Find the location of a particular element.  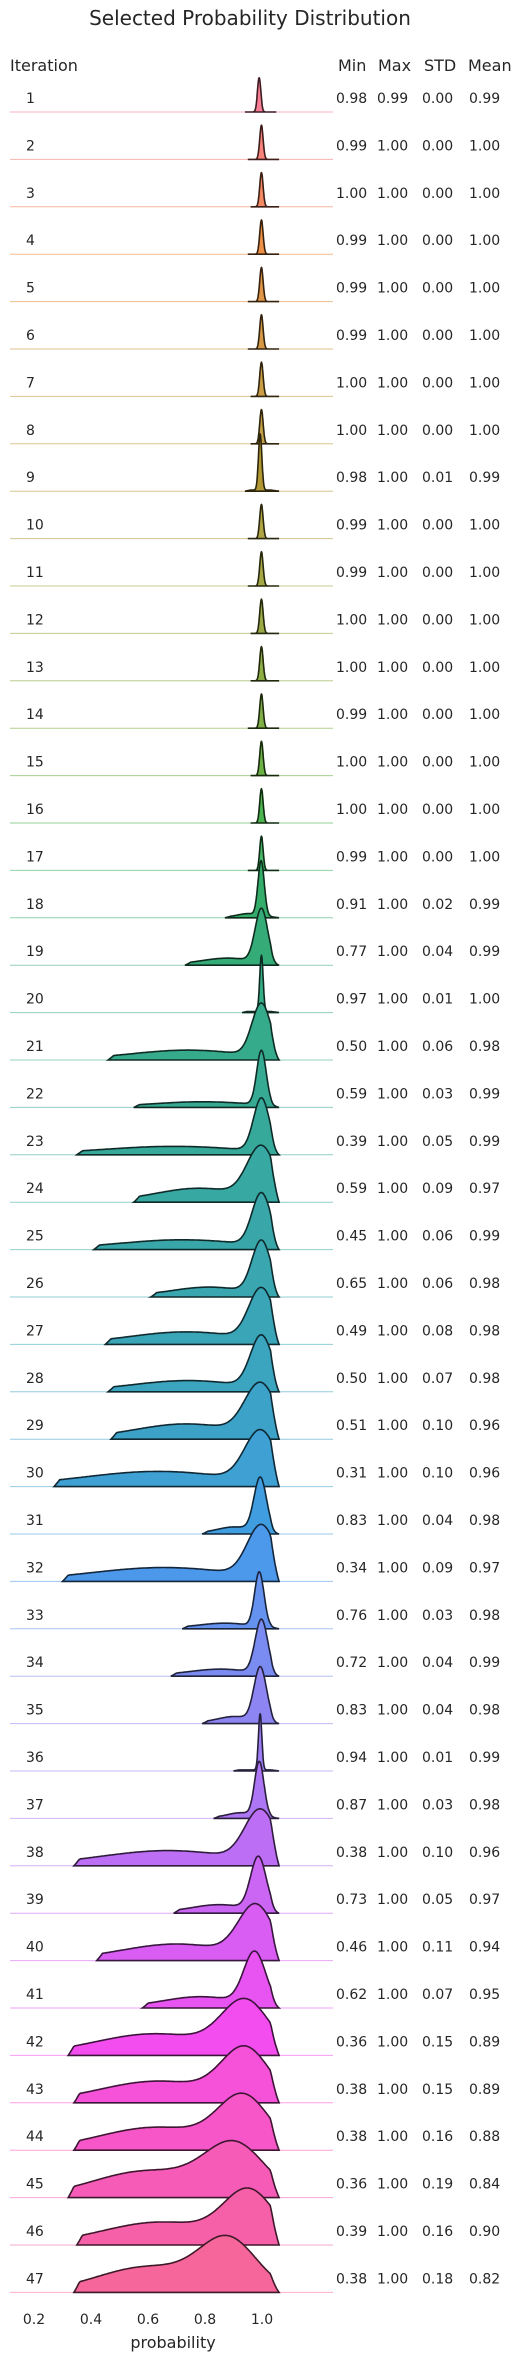

header-mean: Mean is located at coordinates (490, 65).